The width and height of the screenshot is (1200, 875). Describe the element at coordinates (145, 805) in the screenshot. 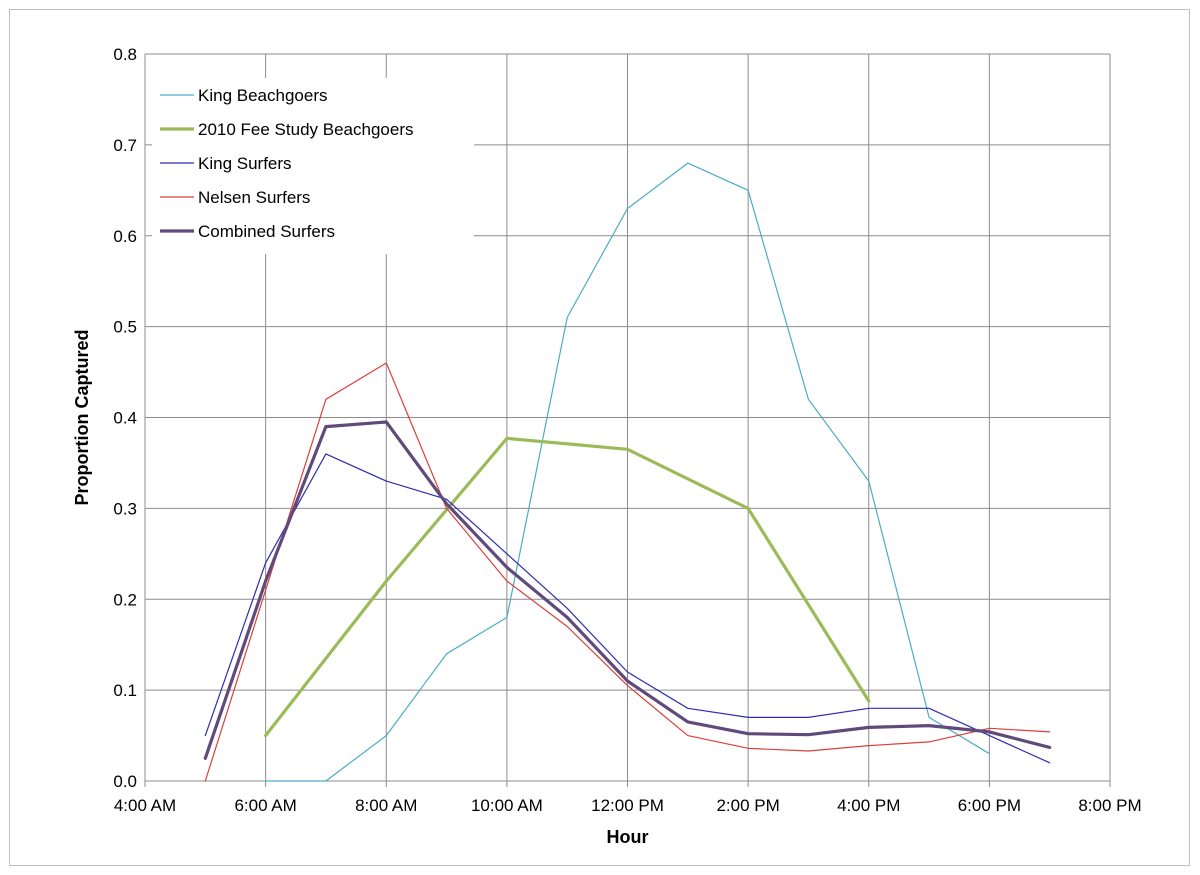

I see `x-tick-label: 4:00 AM` at that location.